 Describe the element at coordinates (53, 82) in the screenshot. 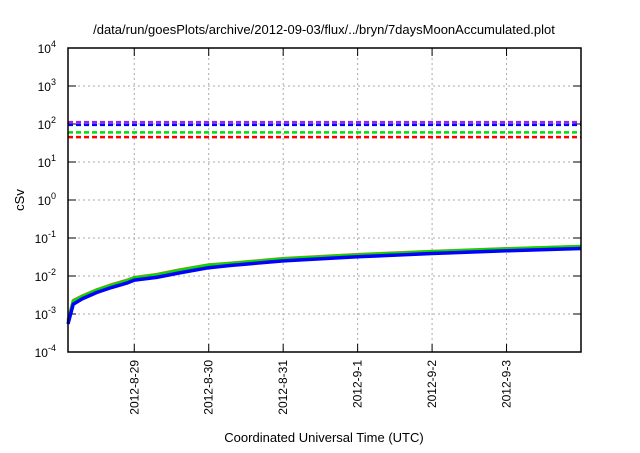

I see `y-tick-exponent: 3` at that location.